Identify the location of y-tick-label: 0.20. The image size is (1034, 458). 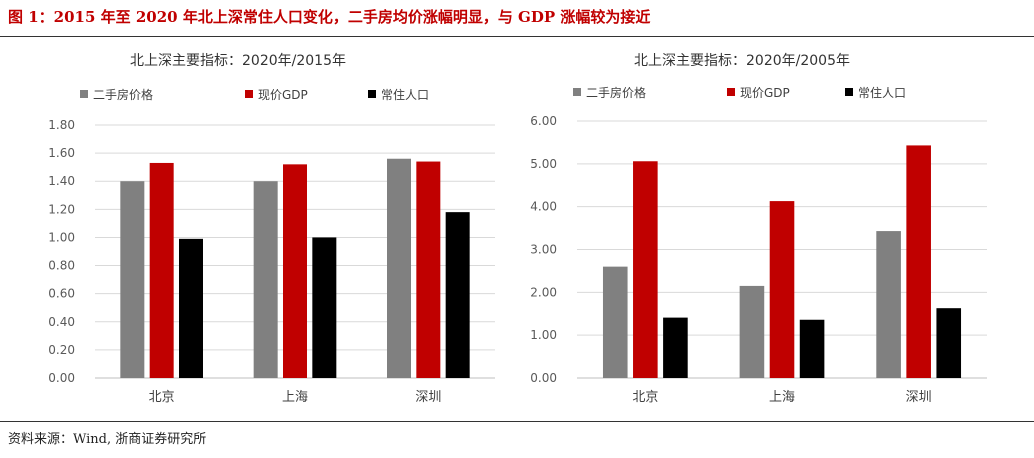
(61, 350).